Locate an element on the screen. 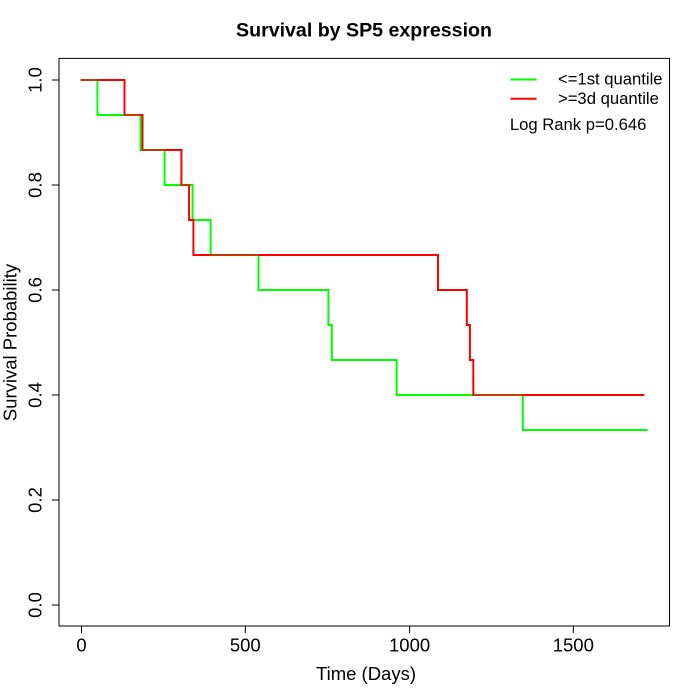  svg-text: 1000 is located at coordinates (409, 644).